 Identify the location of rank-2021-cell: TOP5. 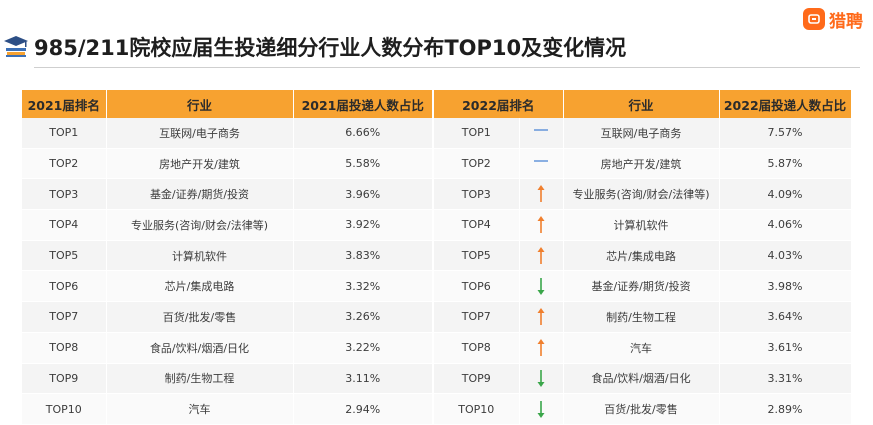
(64, 256).